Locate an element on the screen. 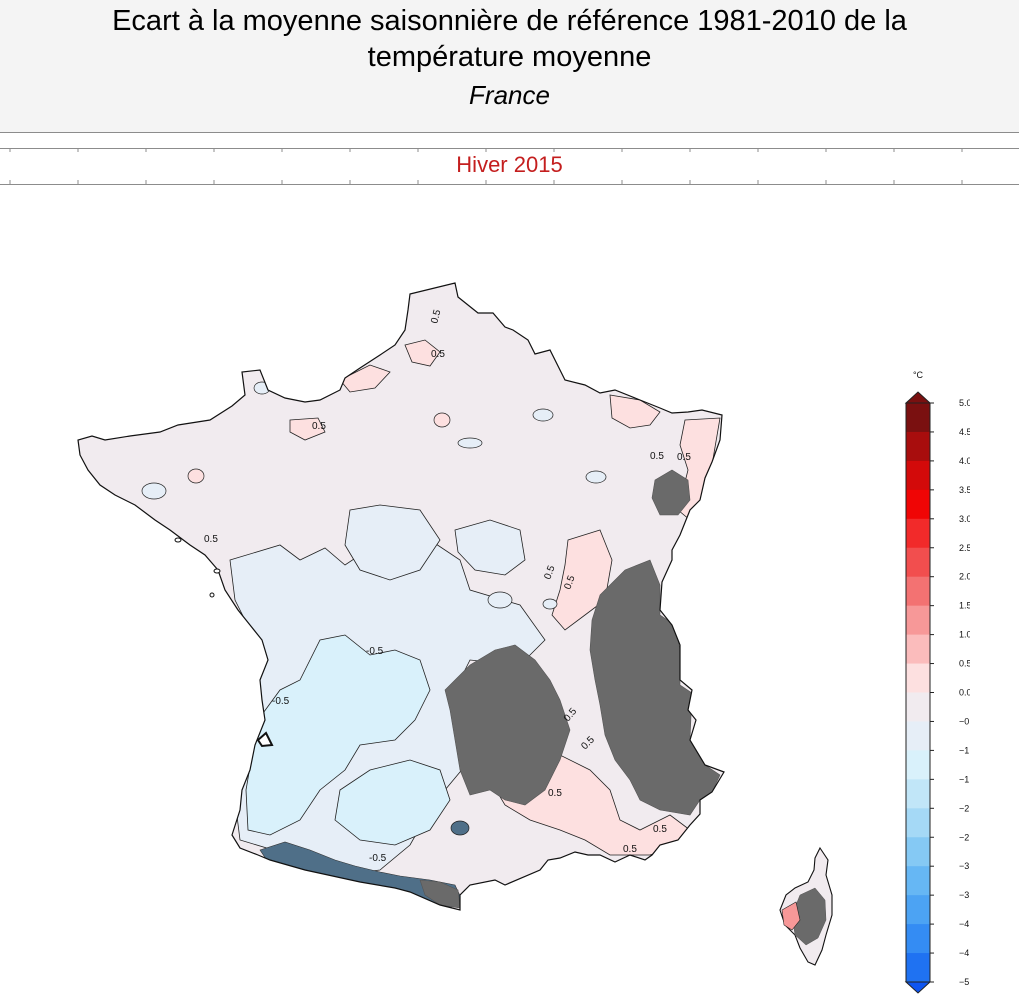  legend-tick-label: −3.0 is located at coordinates (964, 866).